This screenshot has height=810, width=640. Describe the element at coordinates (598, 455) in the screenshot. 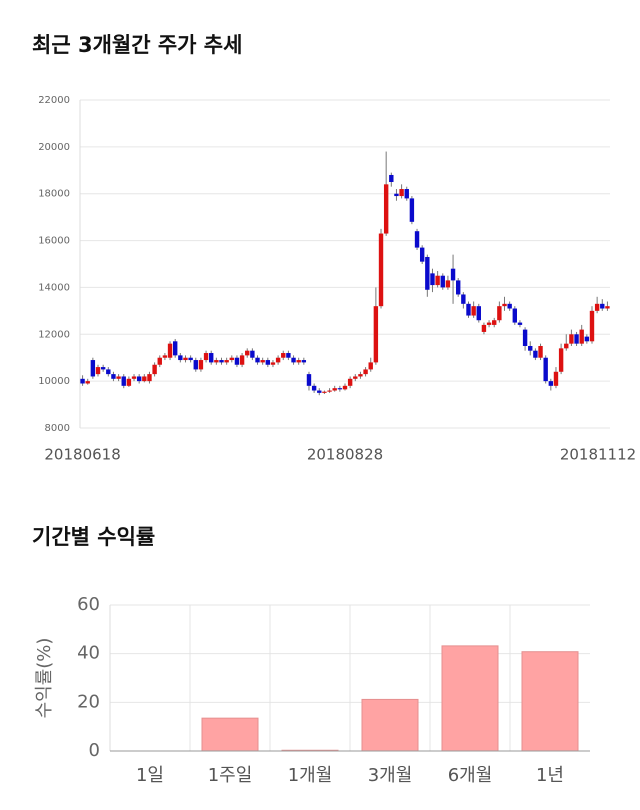

I see `x-tick-label: 20181112` at that location.